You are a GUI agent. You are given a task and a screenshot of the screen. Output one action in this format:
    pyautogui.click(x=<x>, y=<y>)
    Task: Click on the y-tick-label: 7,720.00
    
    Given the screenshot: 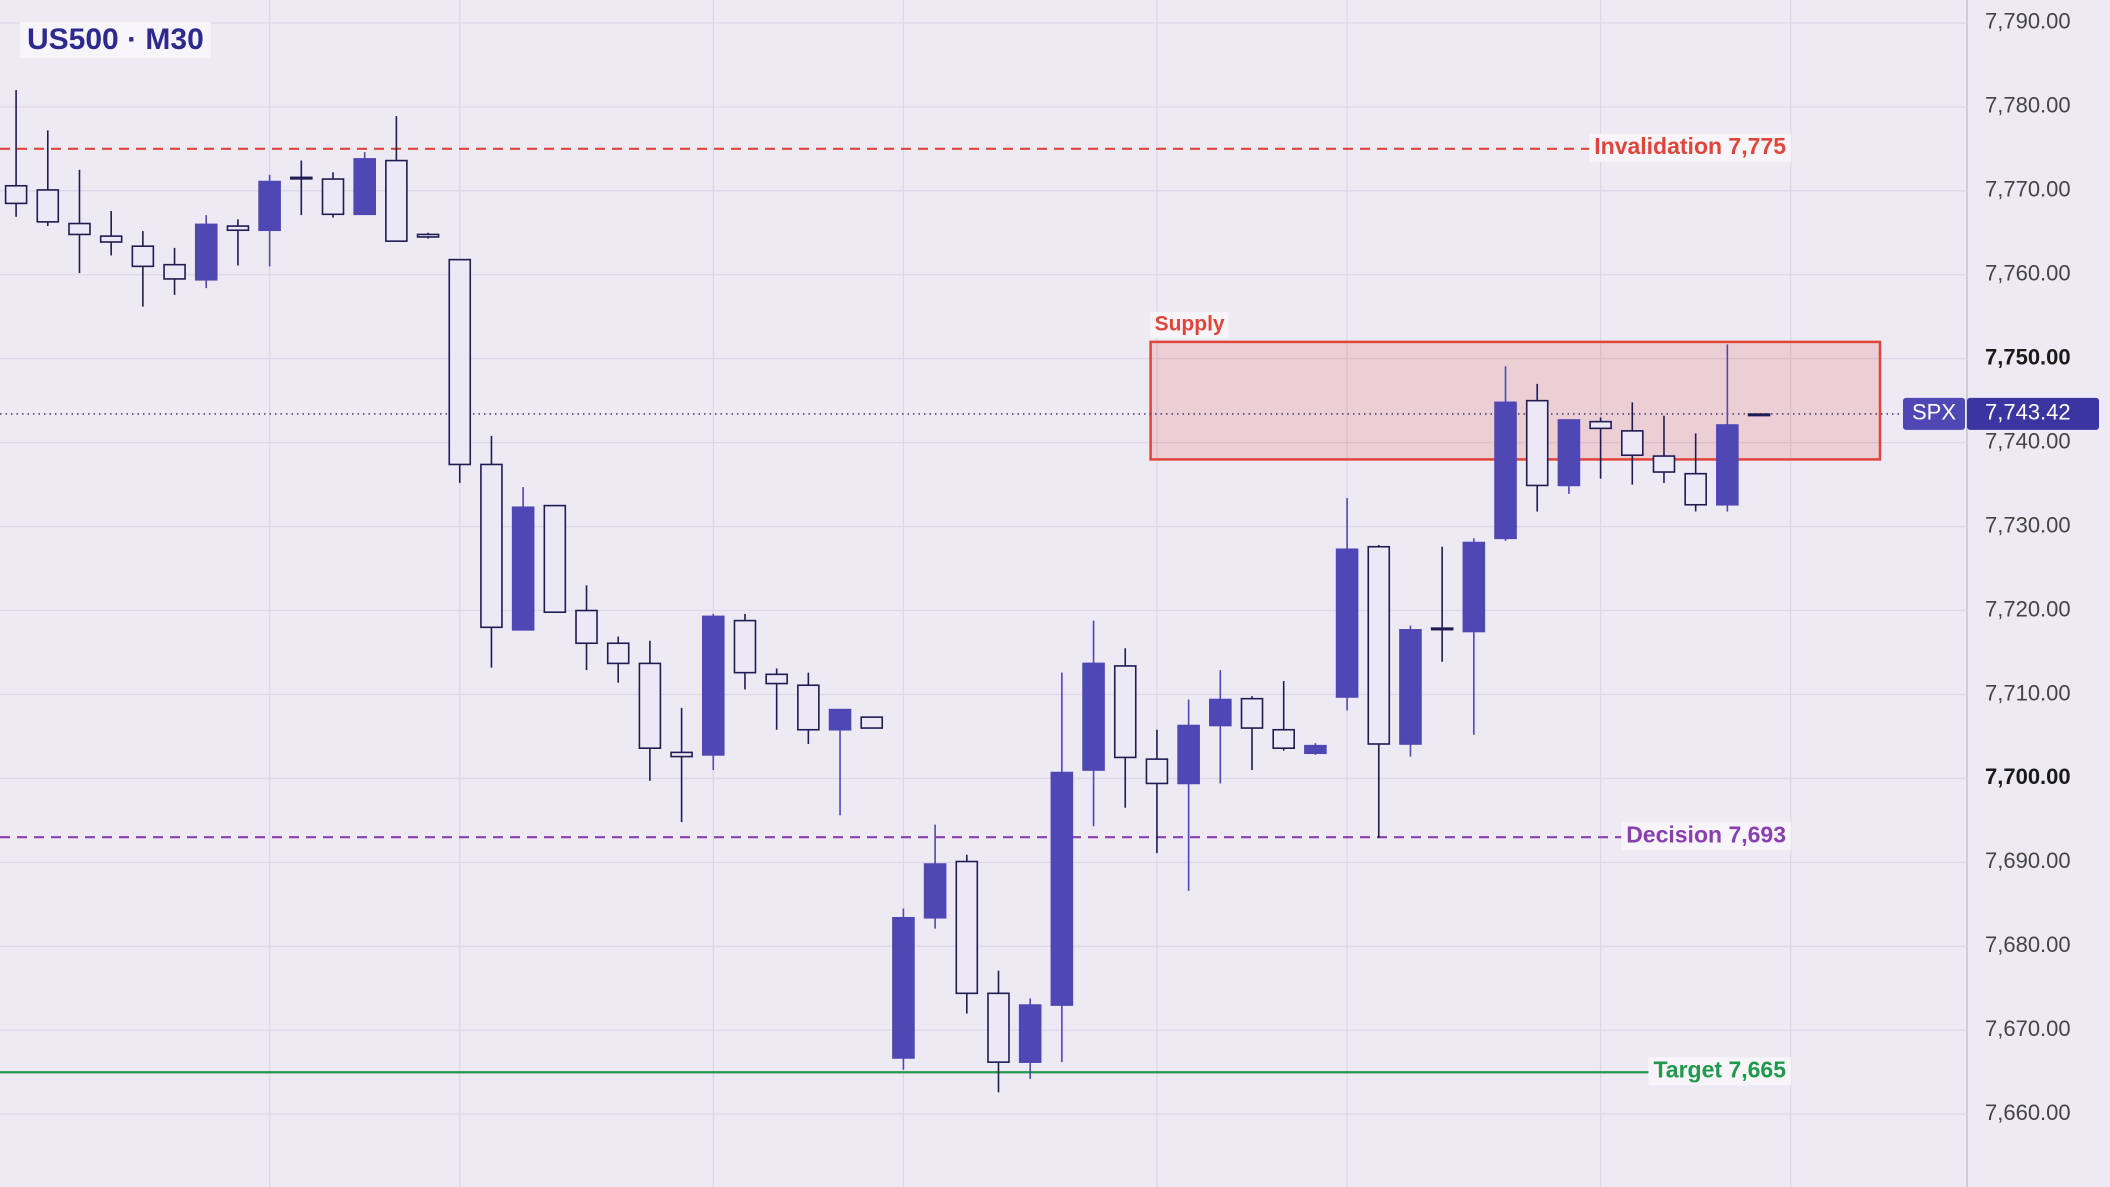 What is the action you would take?
    pyautogui.click(x=2028, y=608)
    